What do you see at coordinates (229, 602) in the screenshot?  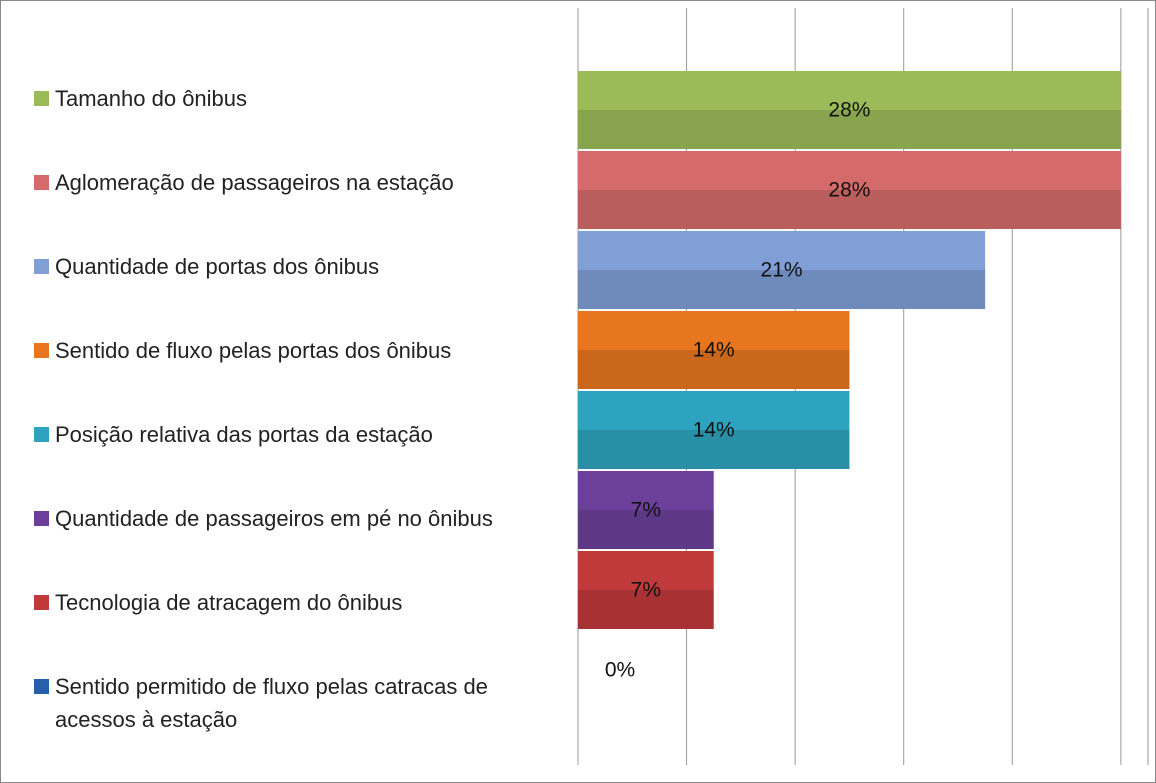 I see `legend-label: Tecnologia de atracagem do ônibus` at bounding box center [229, 602].